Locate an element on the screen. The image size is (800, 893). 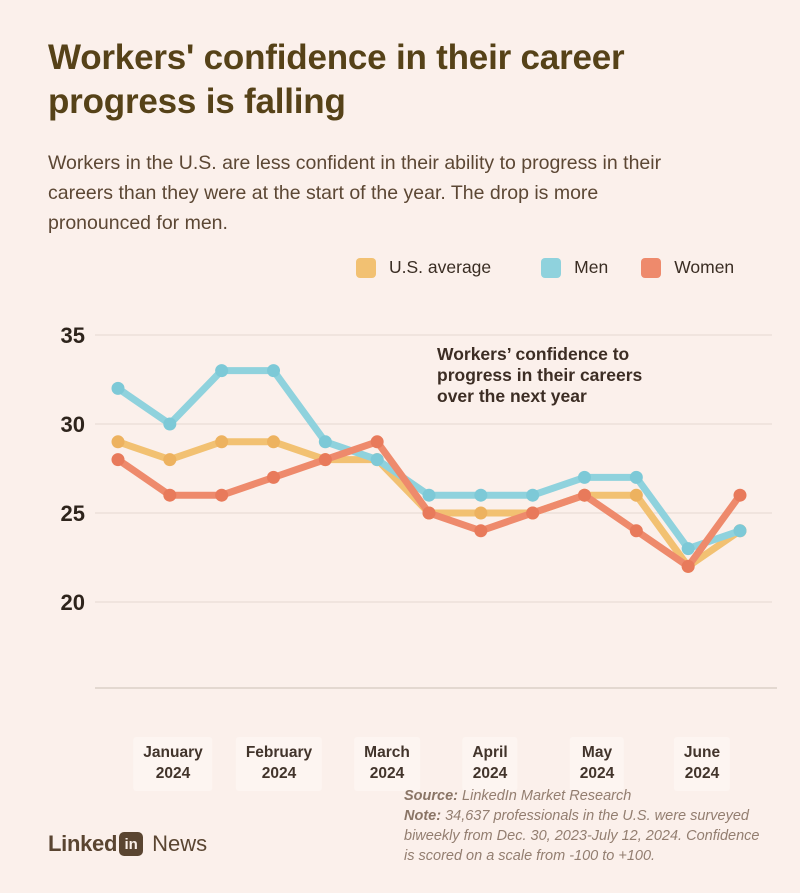
note-label: Note: is located at coordinates (423, 816).